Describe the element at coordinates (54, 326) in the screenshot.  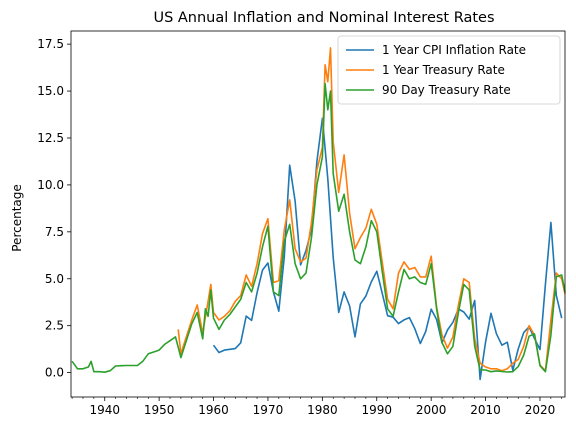
I see `y-tick-label: 2.5` at that location.